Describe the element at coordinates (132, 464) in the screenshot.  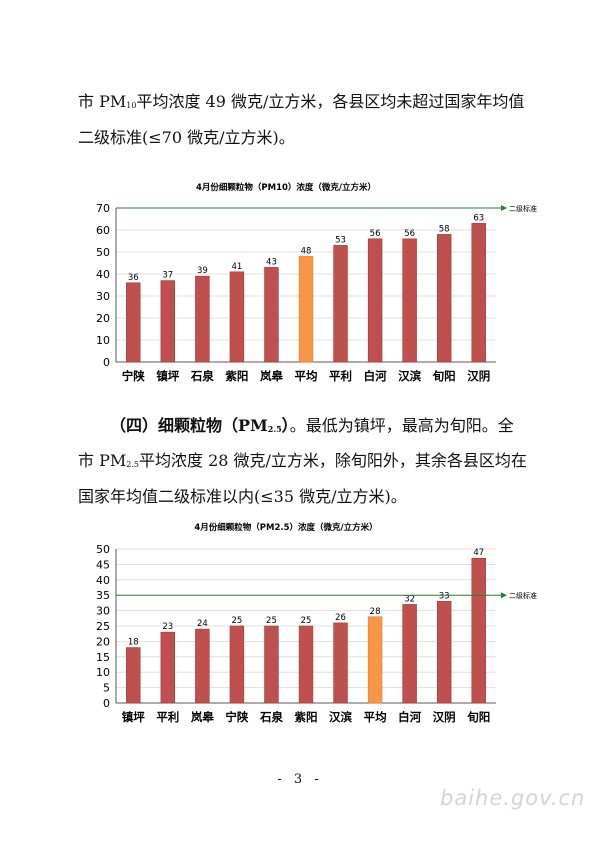
I see `para2-subscript: 2.5` at that location.